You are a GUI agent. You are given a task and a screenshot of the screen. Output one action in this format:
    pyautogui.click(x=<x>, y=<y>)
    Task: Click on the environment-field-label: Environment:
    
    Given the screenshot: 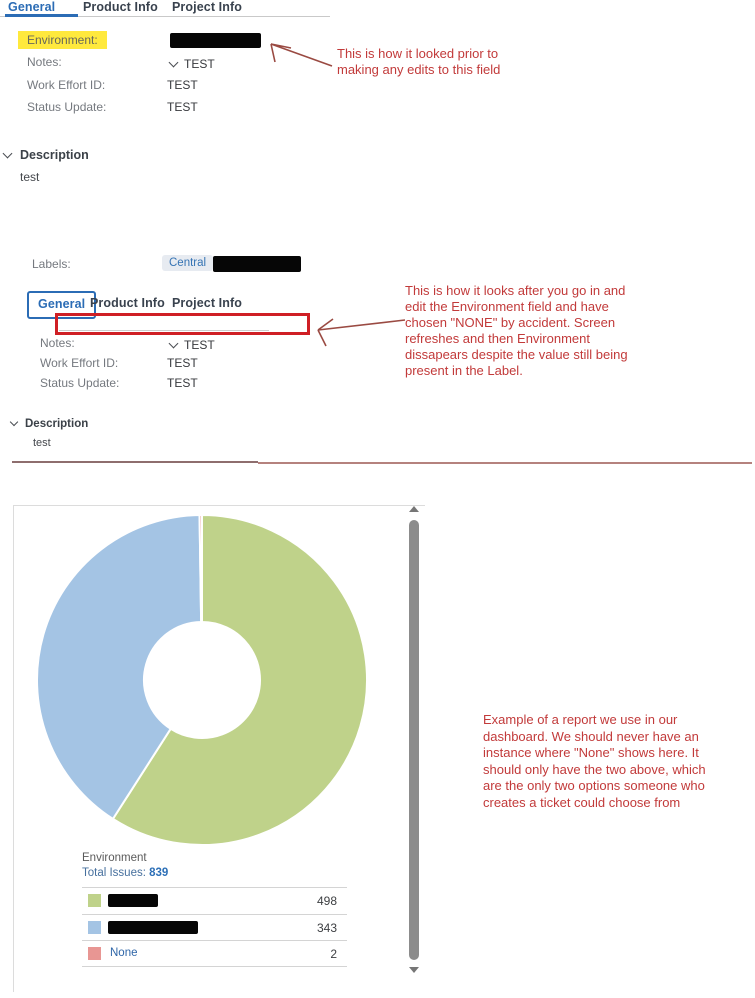 What is the action you would take?
    pyautogui.click(x=62, y=40)
    